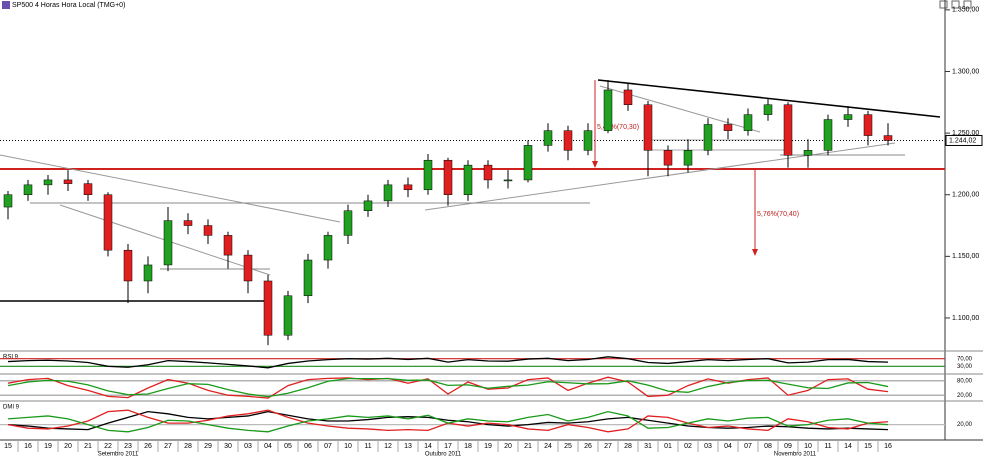 Image resolution: width=983 pixels, height=458 pixels. I want to click on y-tick-label: 1.100,00, so click(965, 318).